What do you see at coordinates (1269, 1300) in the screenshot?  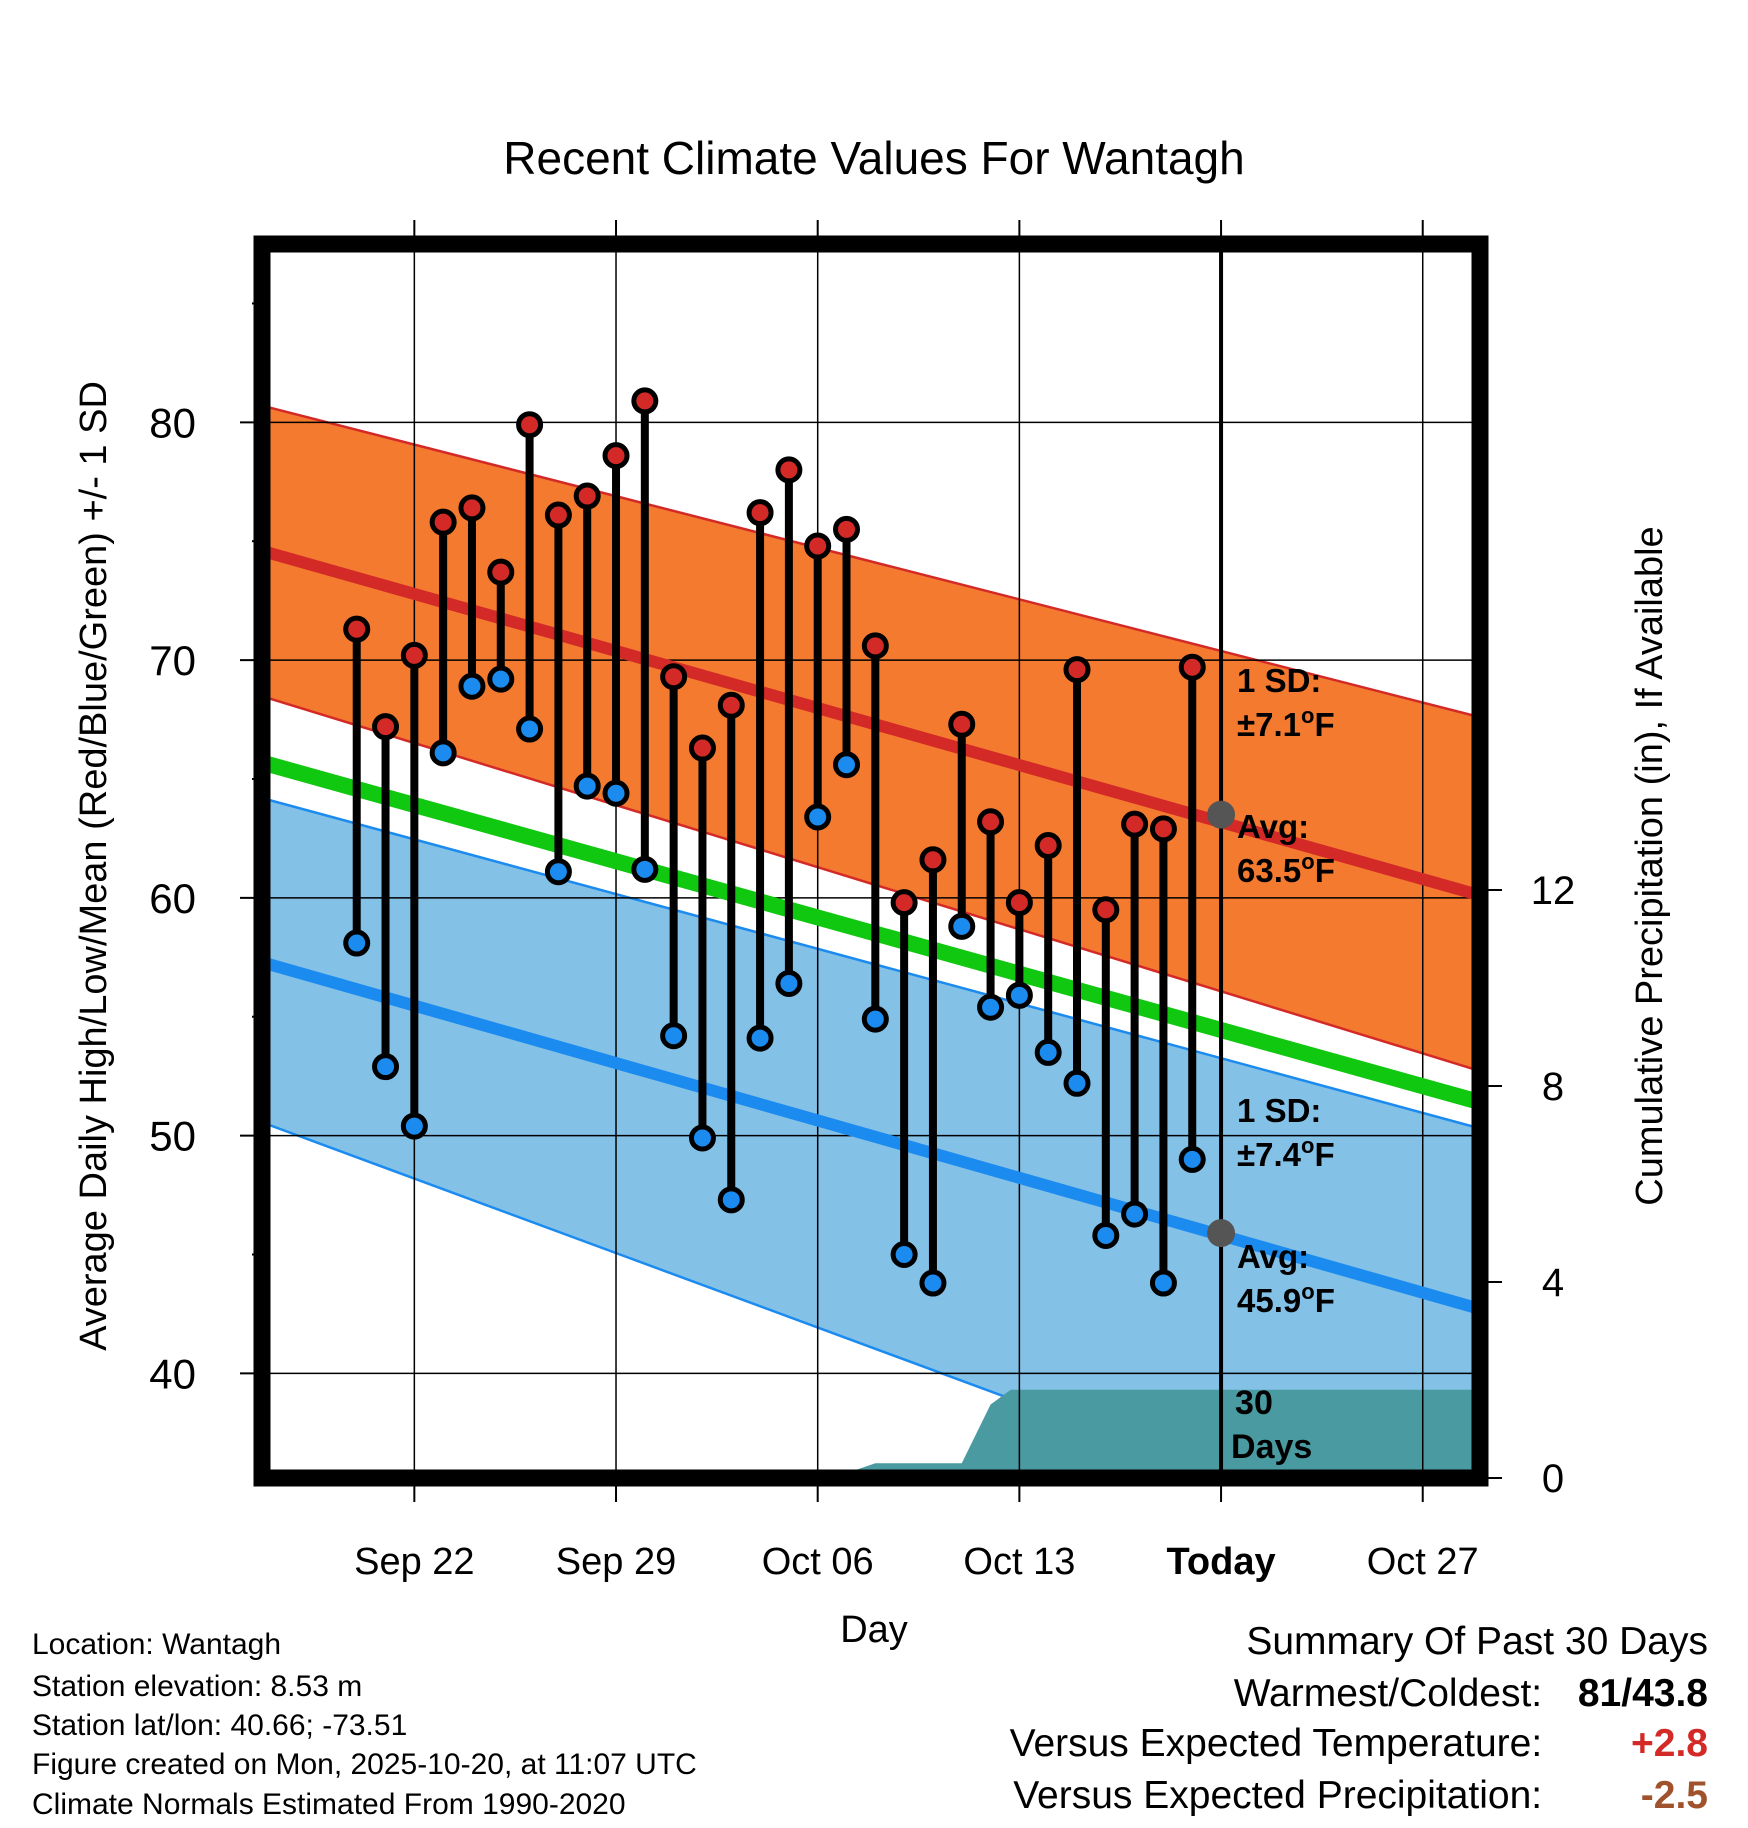 I see `annotation-value: 45.9` at bounding box center [1269, 1300].